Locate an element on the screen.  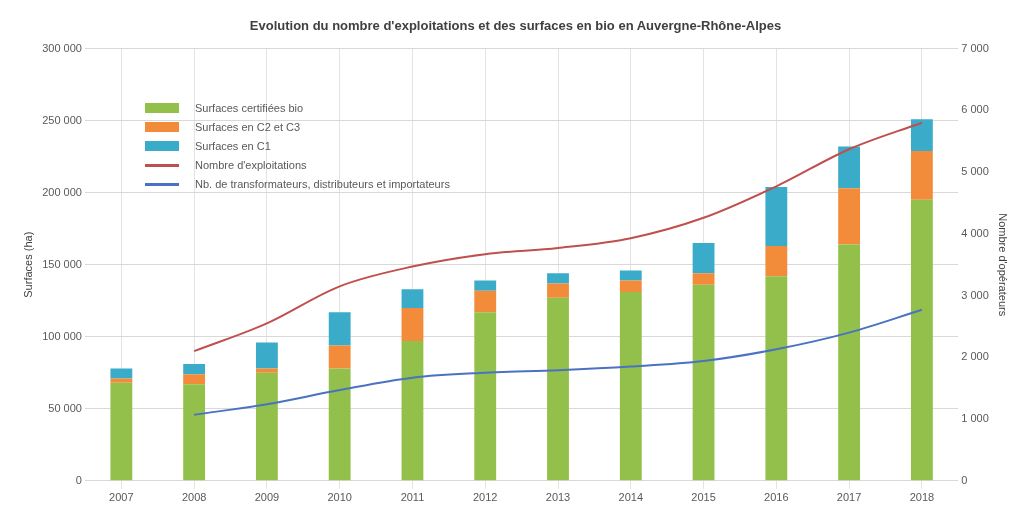
y2-tick-label: 3 000 is located at coordinates (975, 294).